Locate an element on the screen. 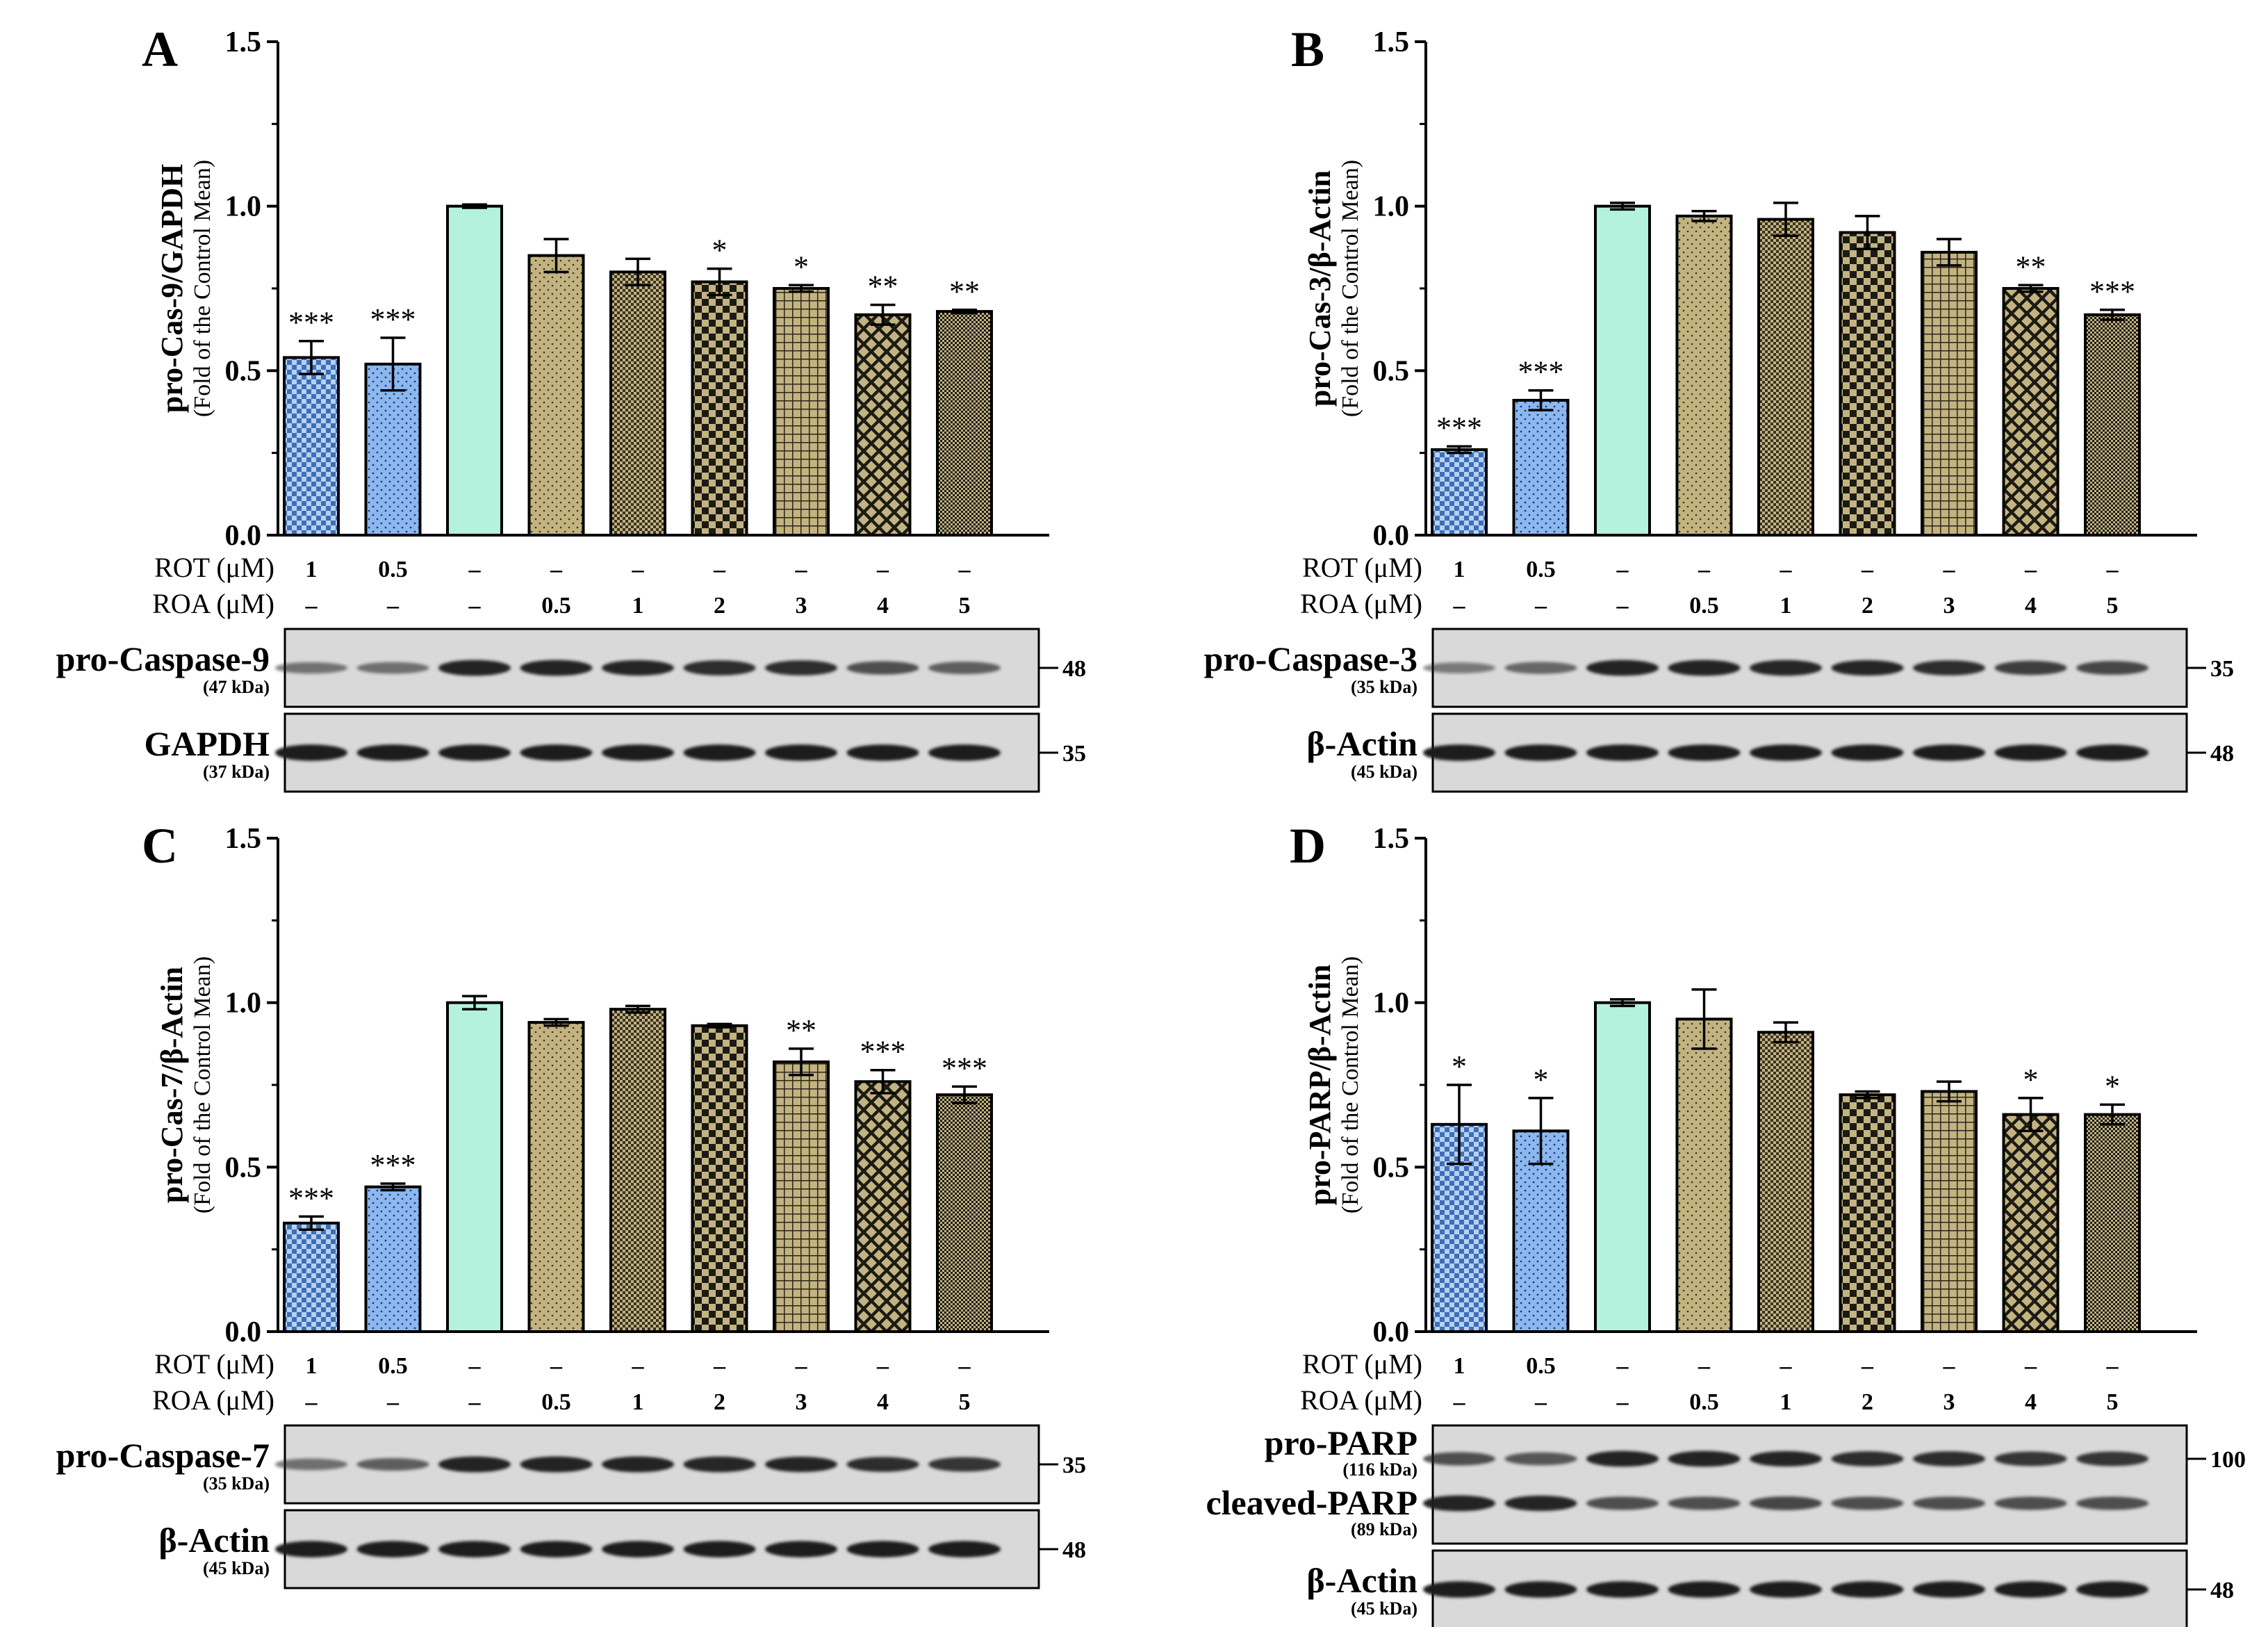 The width and height of the screenshot is (2268, 1627). roa-value: 3 is located at coordinates (1949, 1402).